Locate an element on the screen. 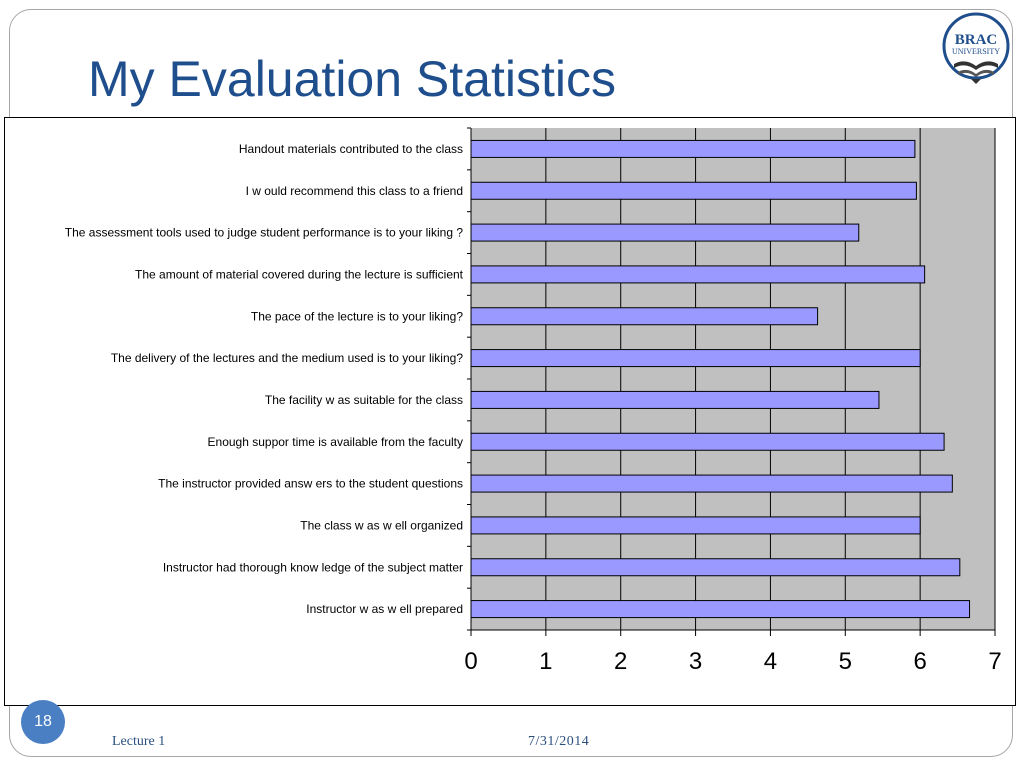 Image resolution: width=1024 pixels, height=768 pixels. footer-date: 7/31/2014 is located at coordinates (559, 741).